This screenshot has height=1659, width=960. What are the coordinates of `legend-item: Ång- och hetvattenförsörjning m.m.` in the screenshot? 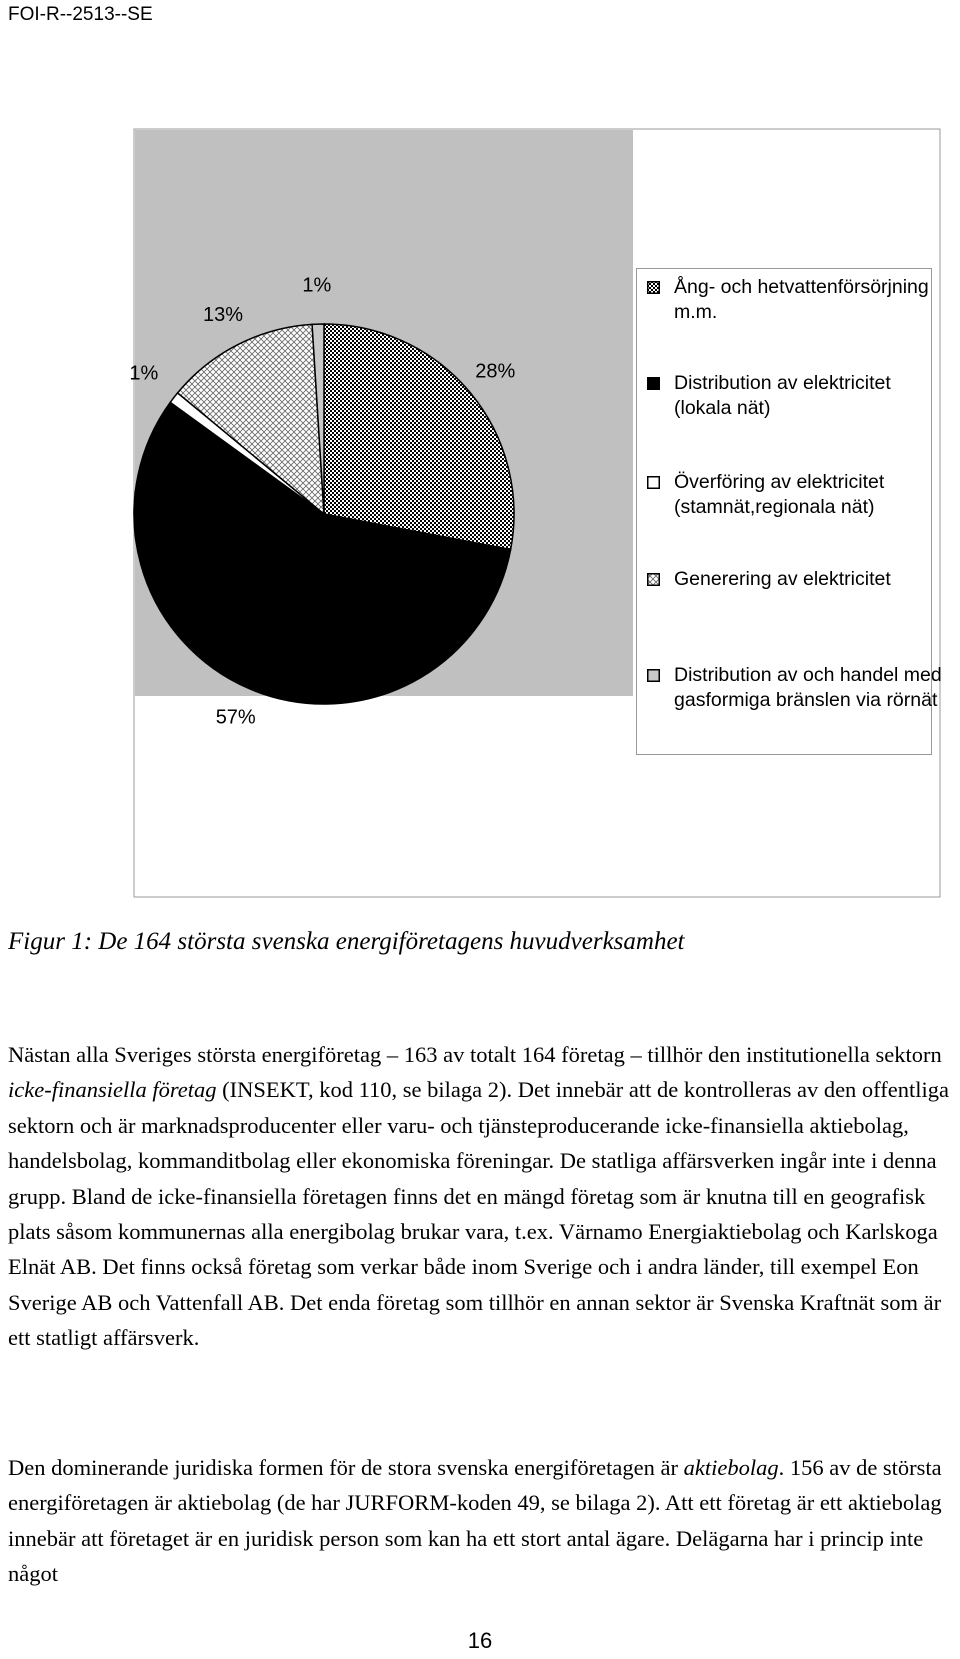 It's located at (795, 300).